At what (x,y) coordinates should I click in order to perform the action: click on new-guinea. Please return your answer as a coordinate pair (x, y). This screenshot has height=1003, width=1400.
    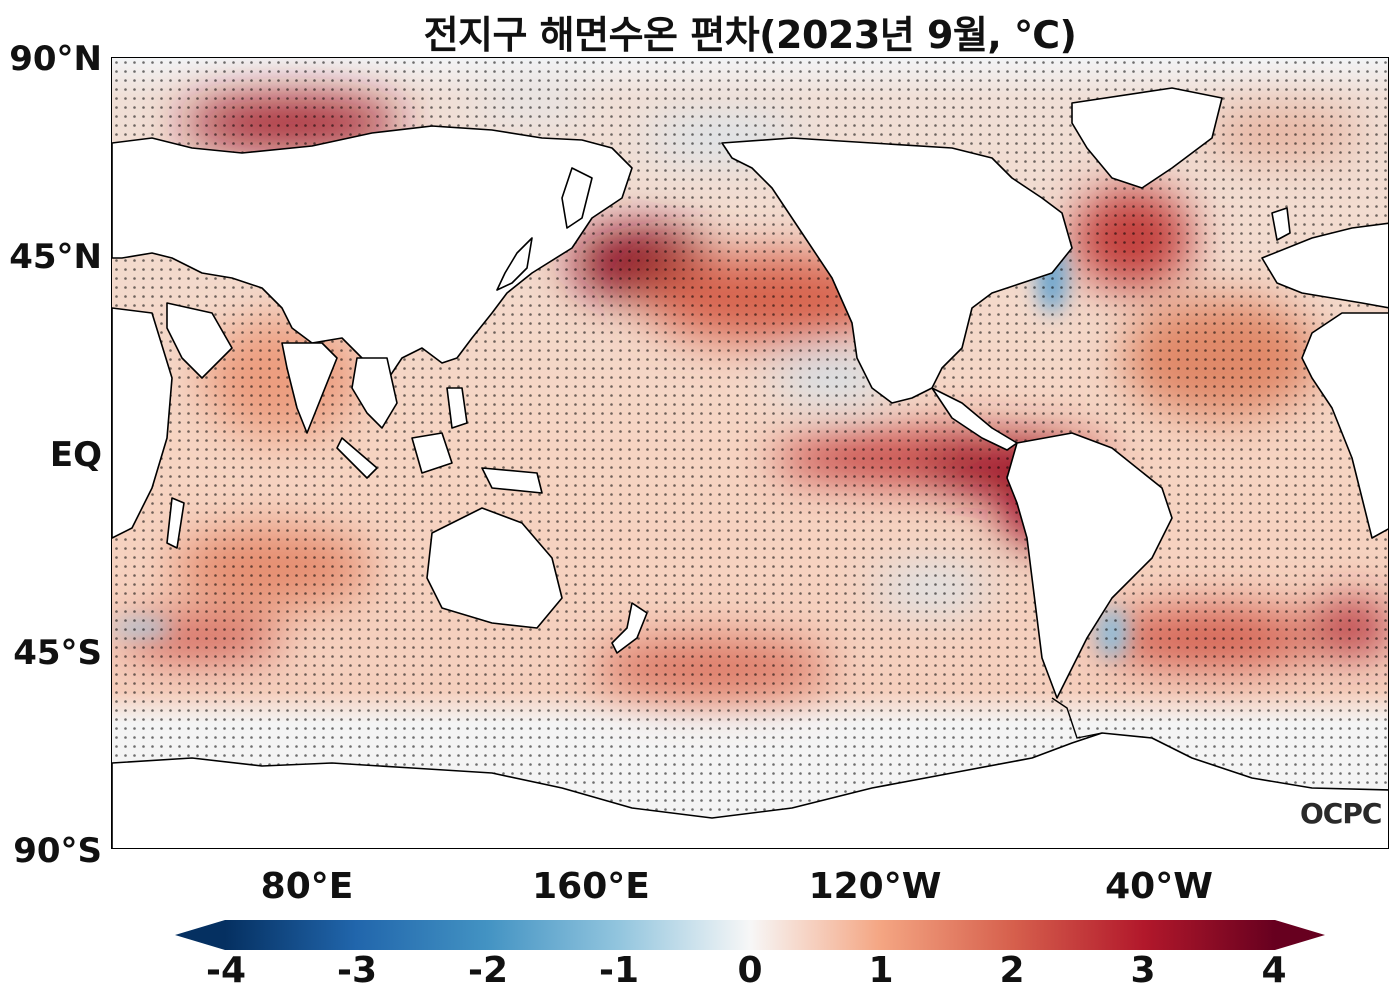
    Looking at the image, I should click on (512, 480).